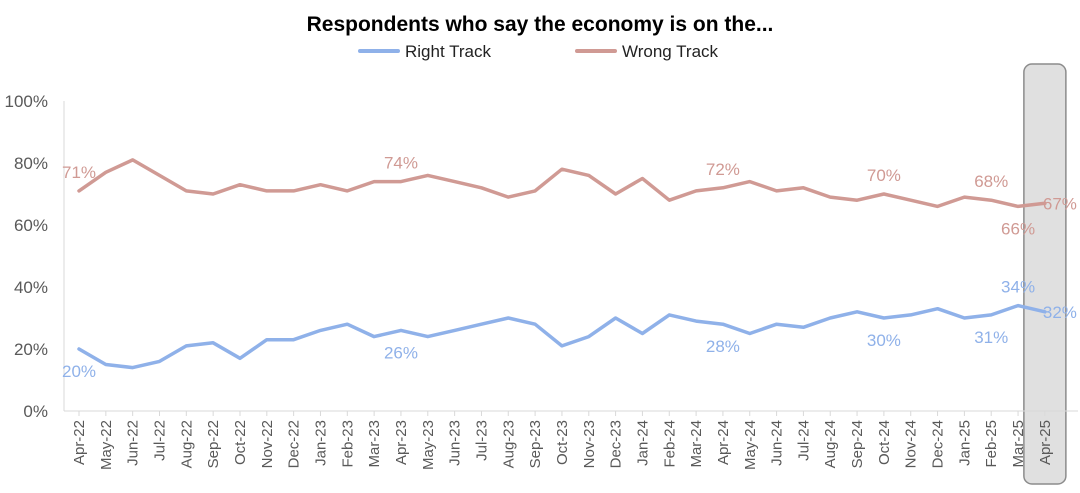  What do you see at coordinates (938, 444) in the screenshot?
I see `x-tick-label: Dec-24` at bounding box center [938, 444].